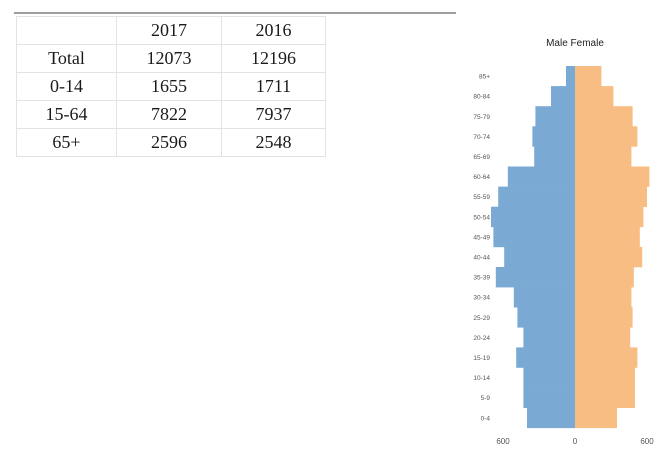  I want to click on y-tick-label: 85+, so click(484, 77).